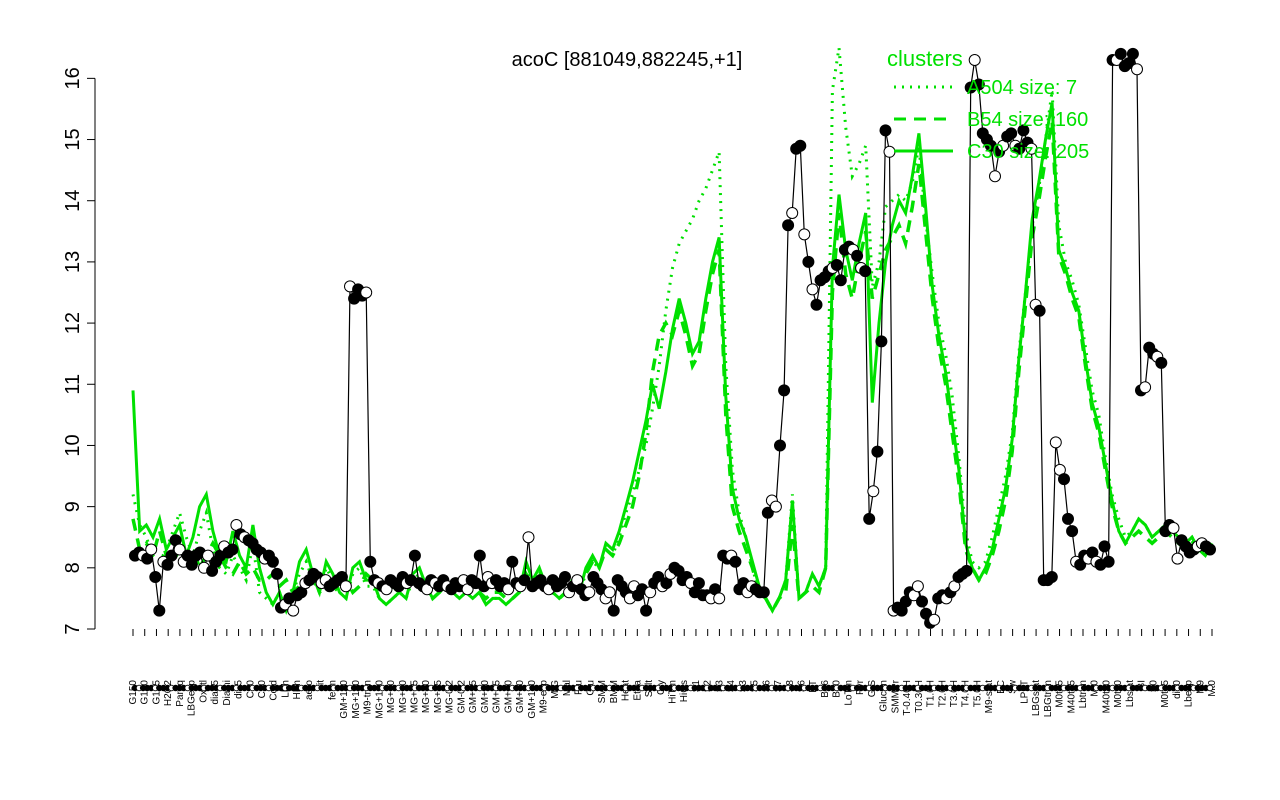 The width and height of the screenshot is (1280, 800). What do you see at coordinates (1024, 692) in the screenshot?
I see `x-tick-label: LPhT` at bounding box center [1024, 692].